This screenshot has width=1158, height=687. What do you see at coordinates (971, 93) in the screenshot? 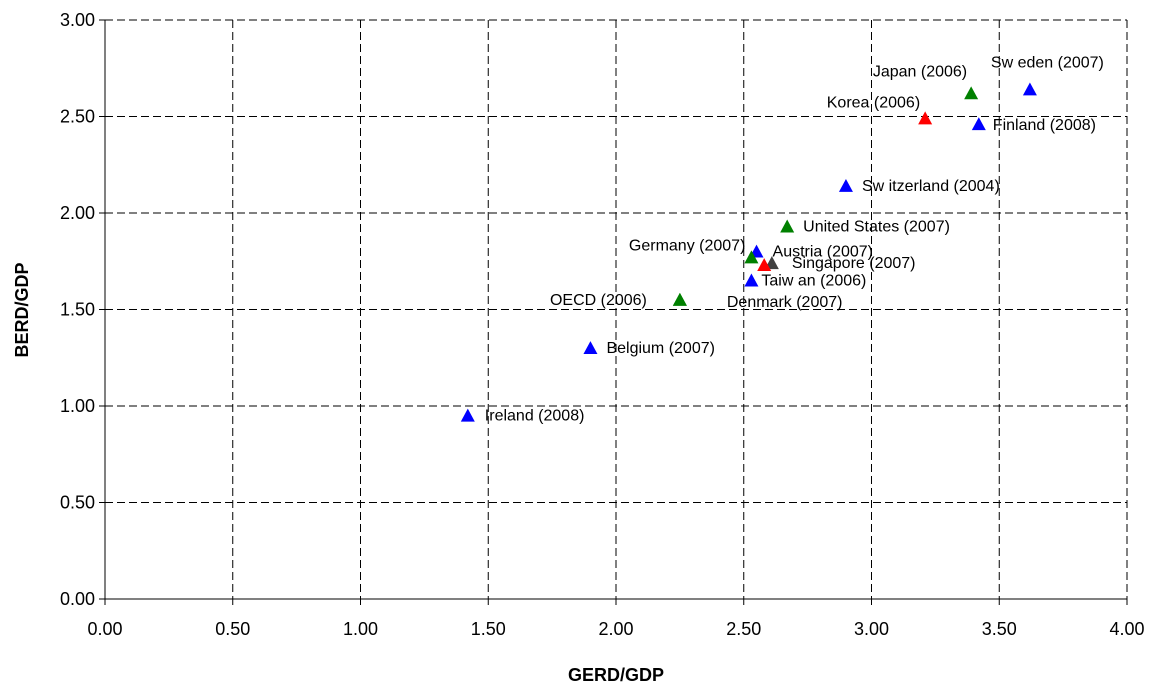
I see `data-point-japan-2006` at bounding box center [971, 93].